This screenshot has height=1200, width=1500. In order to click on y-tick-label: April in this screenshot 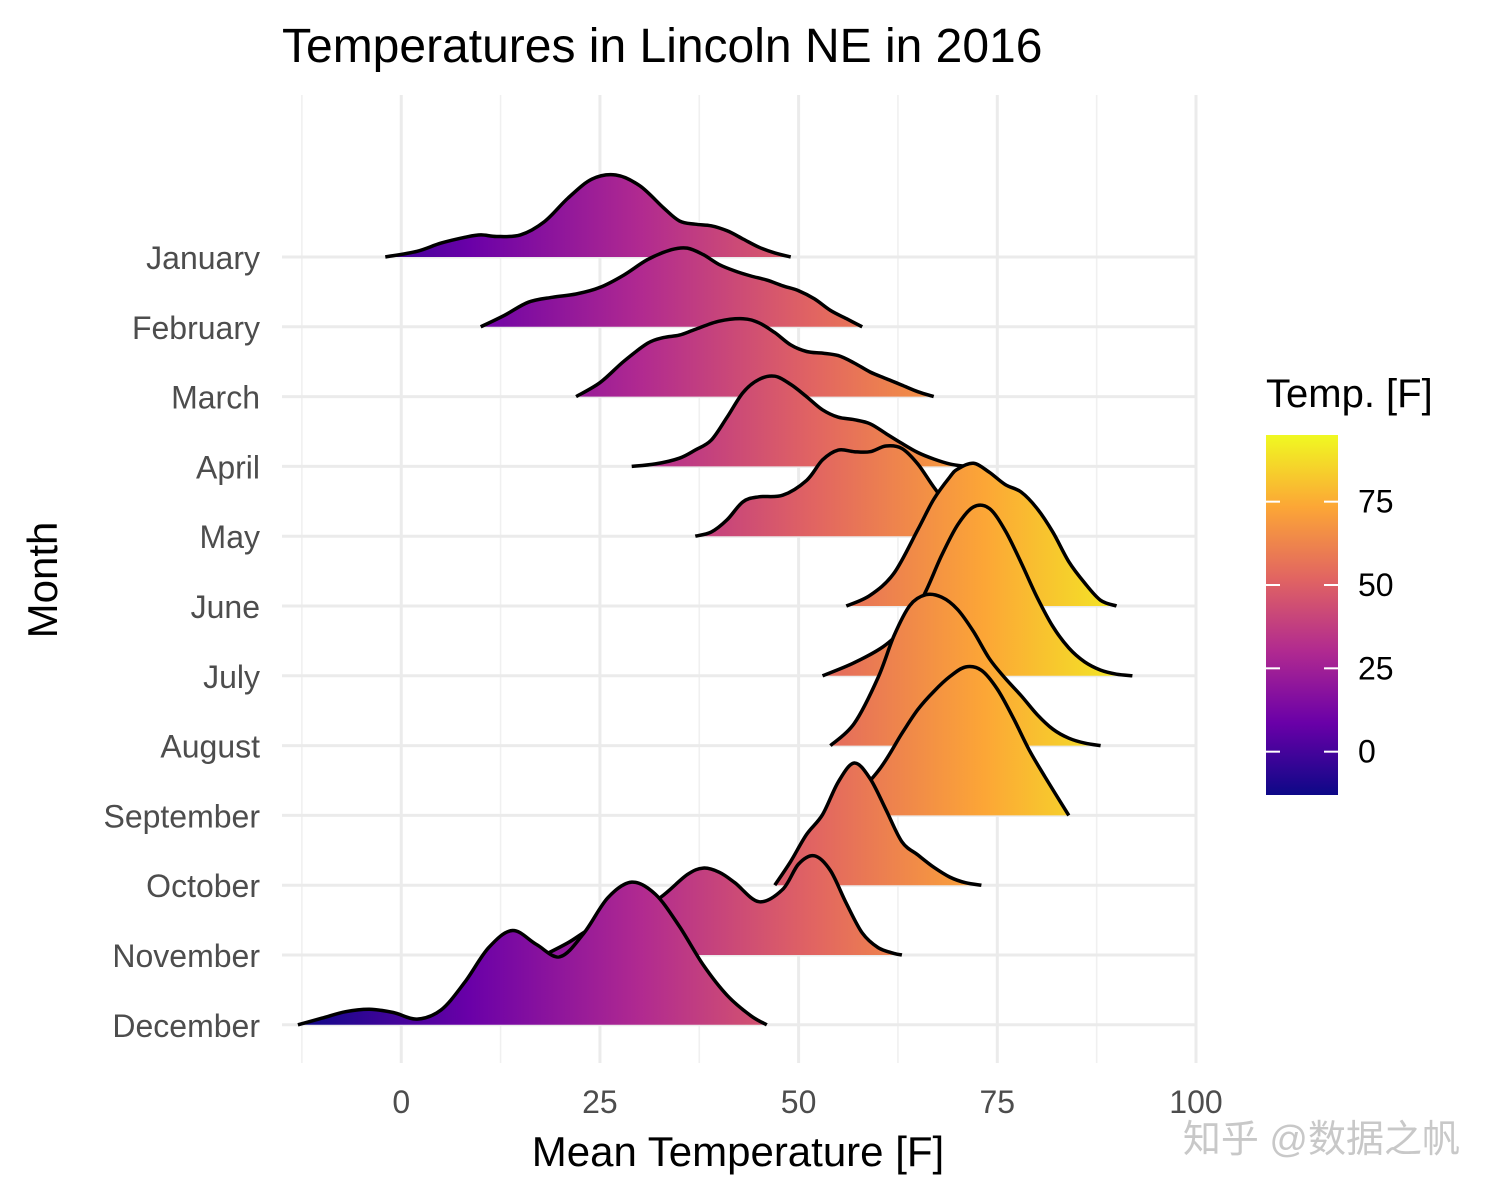, I will do `click(228, 467)`.